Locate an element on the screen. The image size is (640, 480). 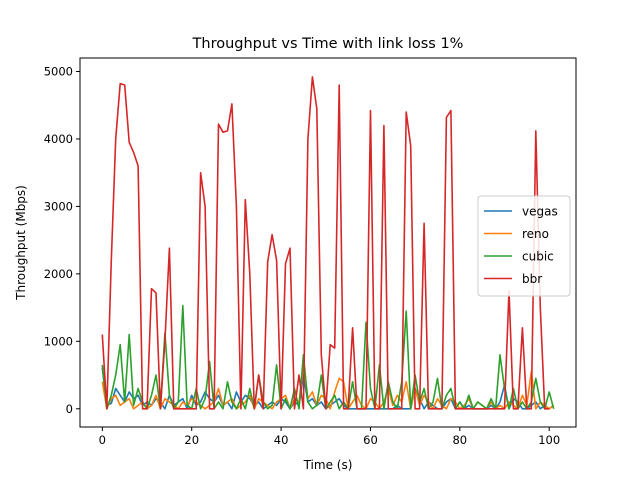
y-tick-label: 4000 is located at coordinates (58, 139).